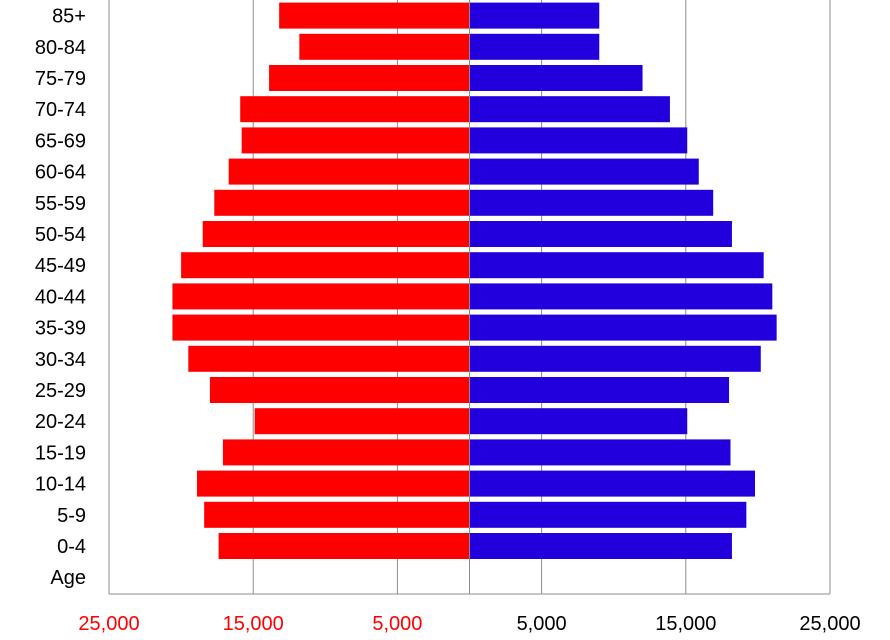 The image size is (890, 640). I want to click on bar-left-85+, so click(374, 15).